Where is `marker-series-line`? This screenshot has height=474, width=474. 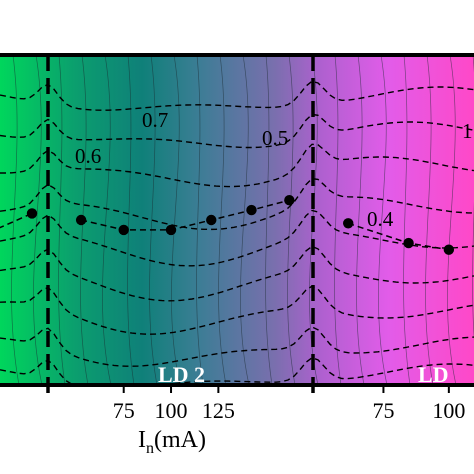 marker-series-line is located at coordinates (185, 215).